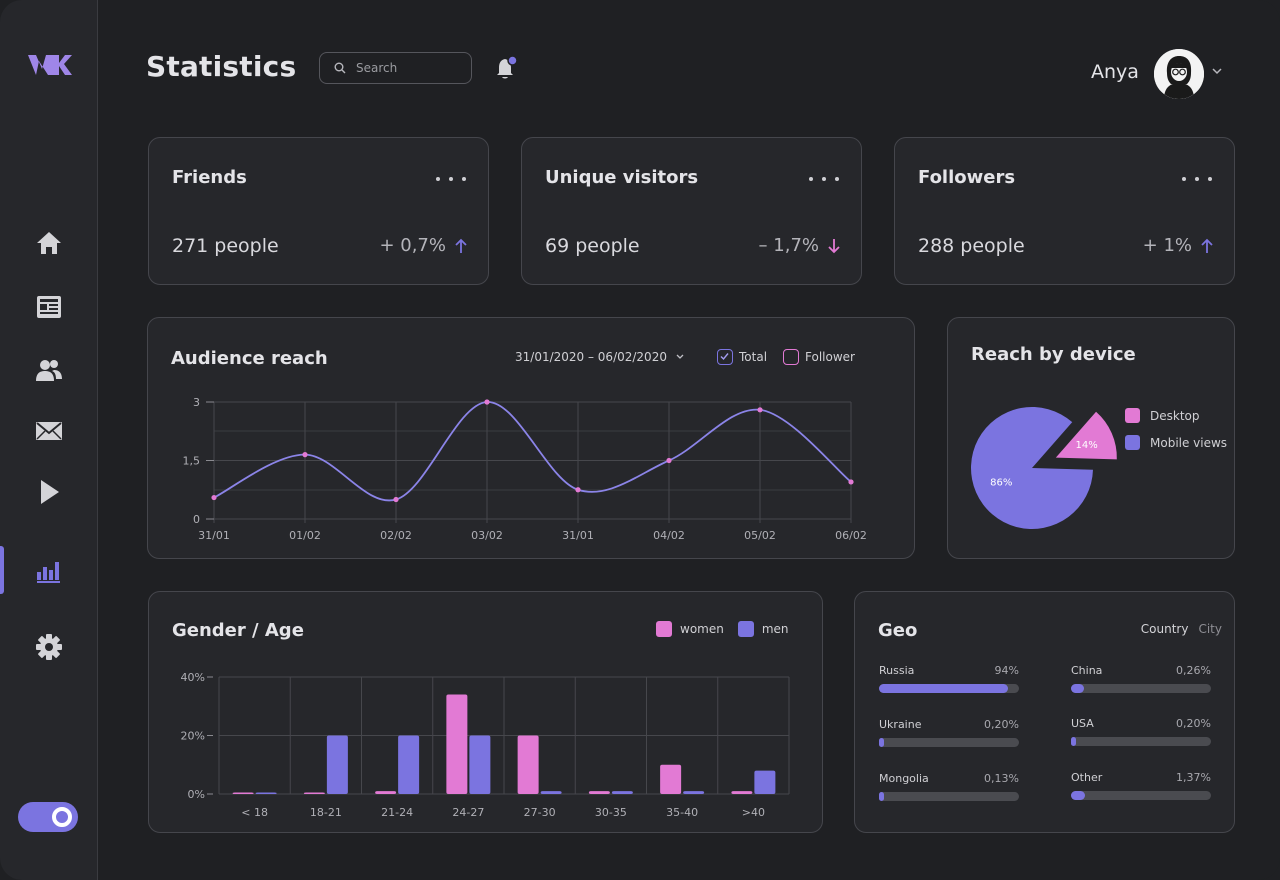 The width and height of the screenshot is (1280, 880). I want to click on y-tick-label: 1,5, so click(192, 461).